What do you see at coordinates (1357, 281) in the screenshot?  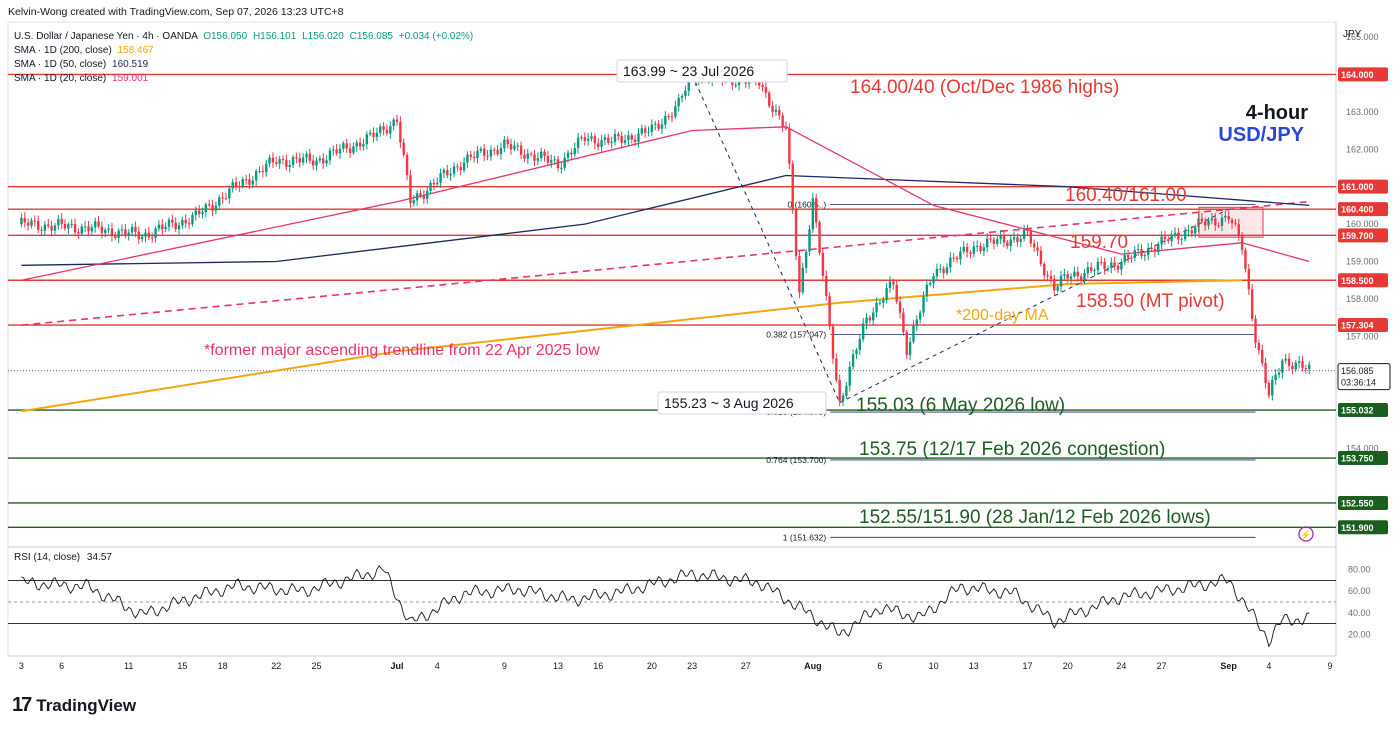 I see `price-tag-label: 158.500` at bounding box center [1357, 281].